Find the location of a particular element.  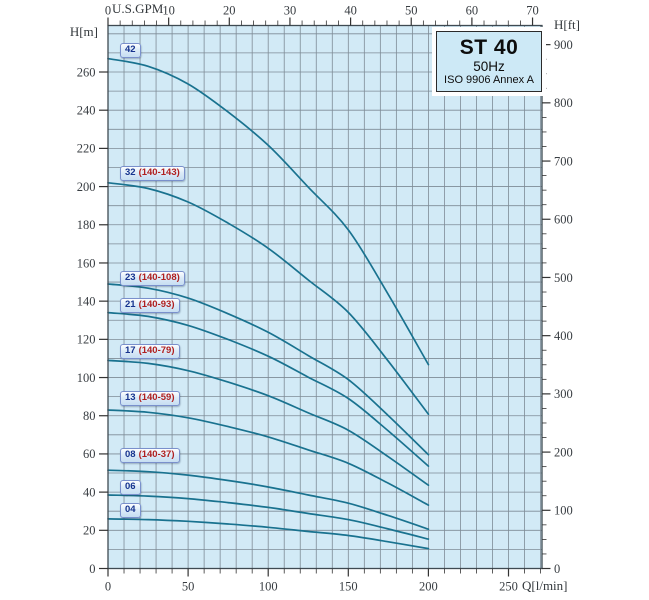

top-tick-label: 20 is located at coordinates (229, 11).